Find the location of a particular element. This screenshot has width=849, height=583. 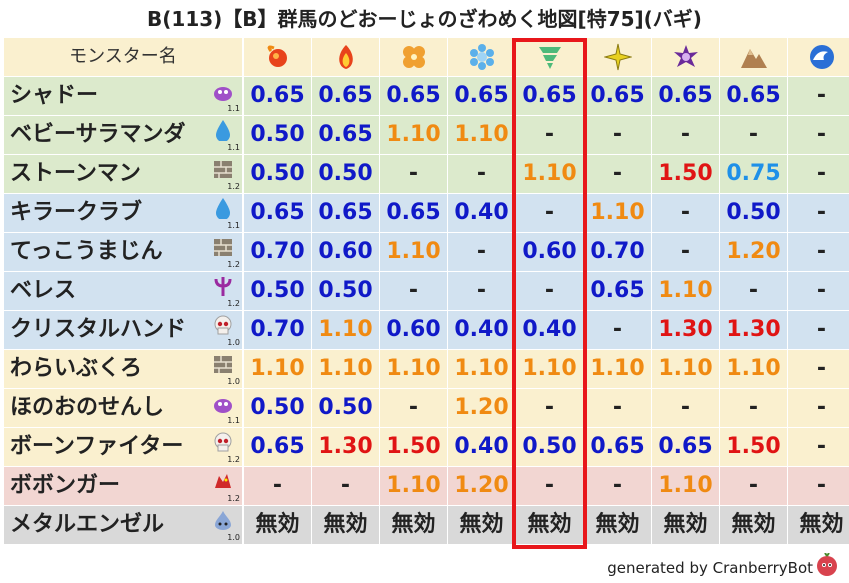

monster-name-cell: ストーンマン 1.2 is located at coordinates (123, 174).